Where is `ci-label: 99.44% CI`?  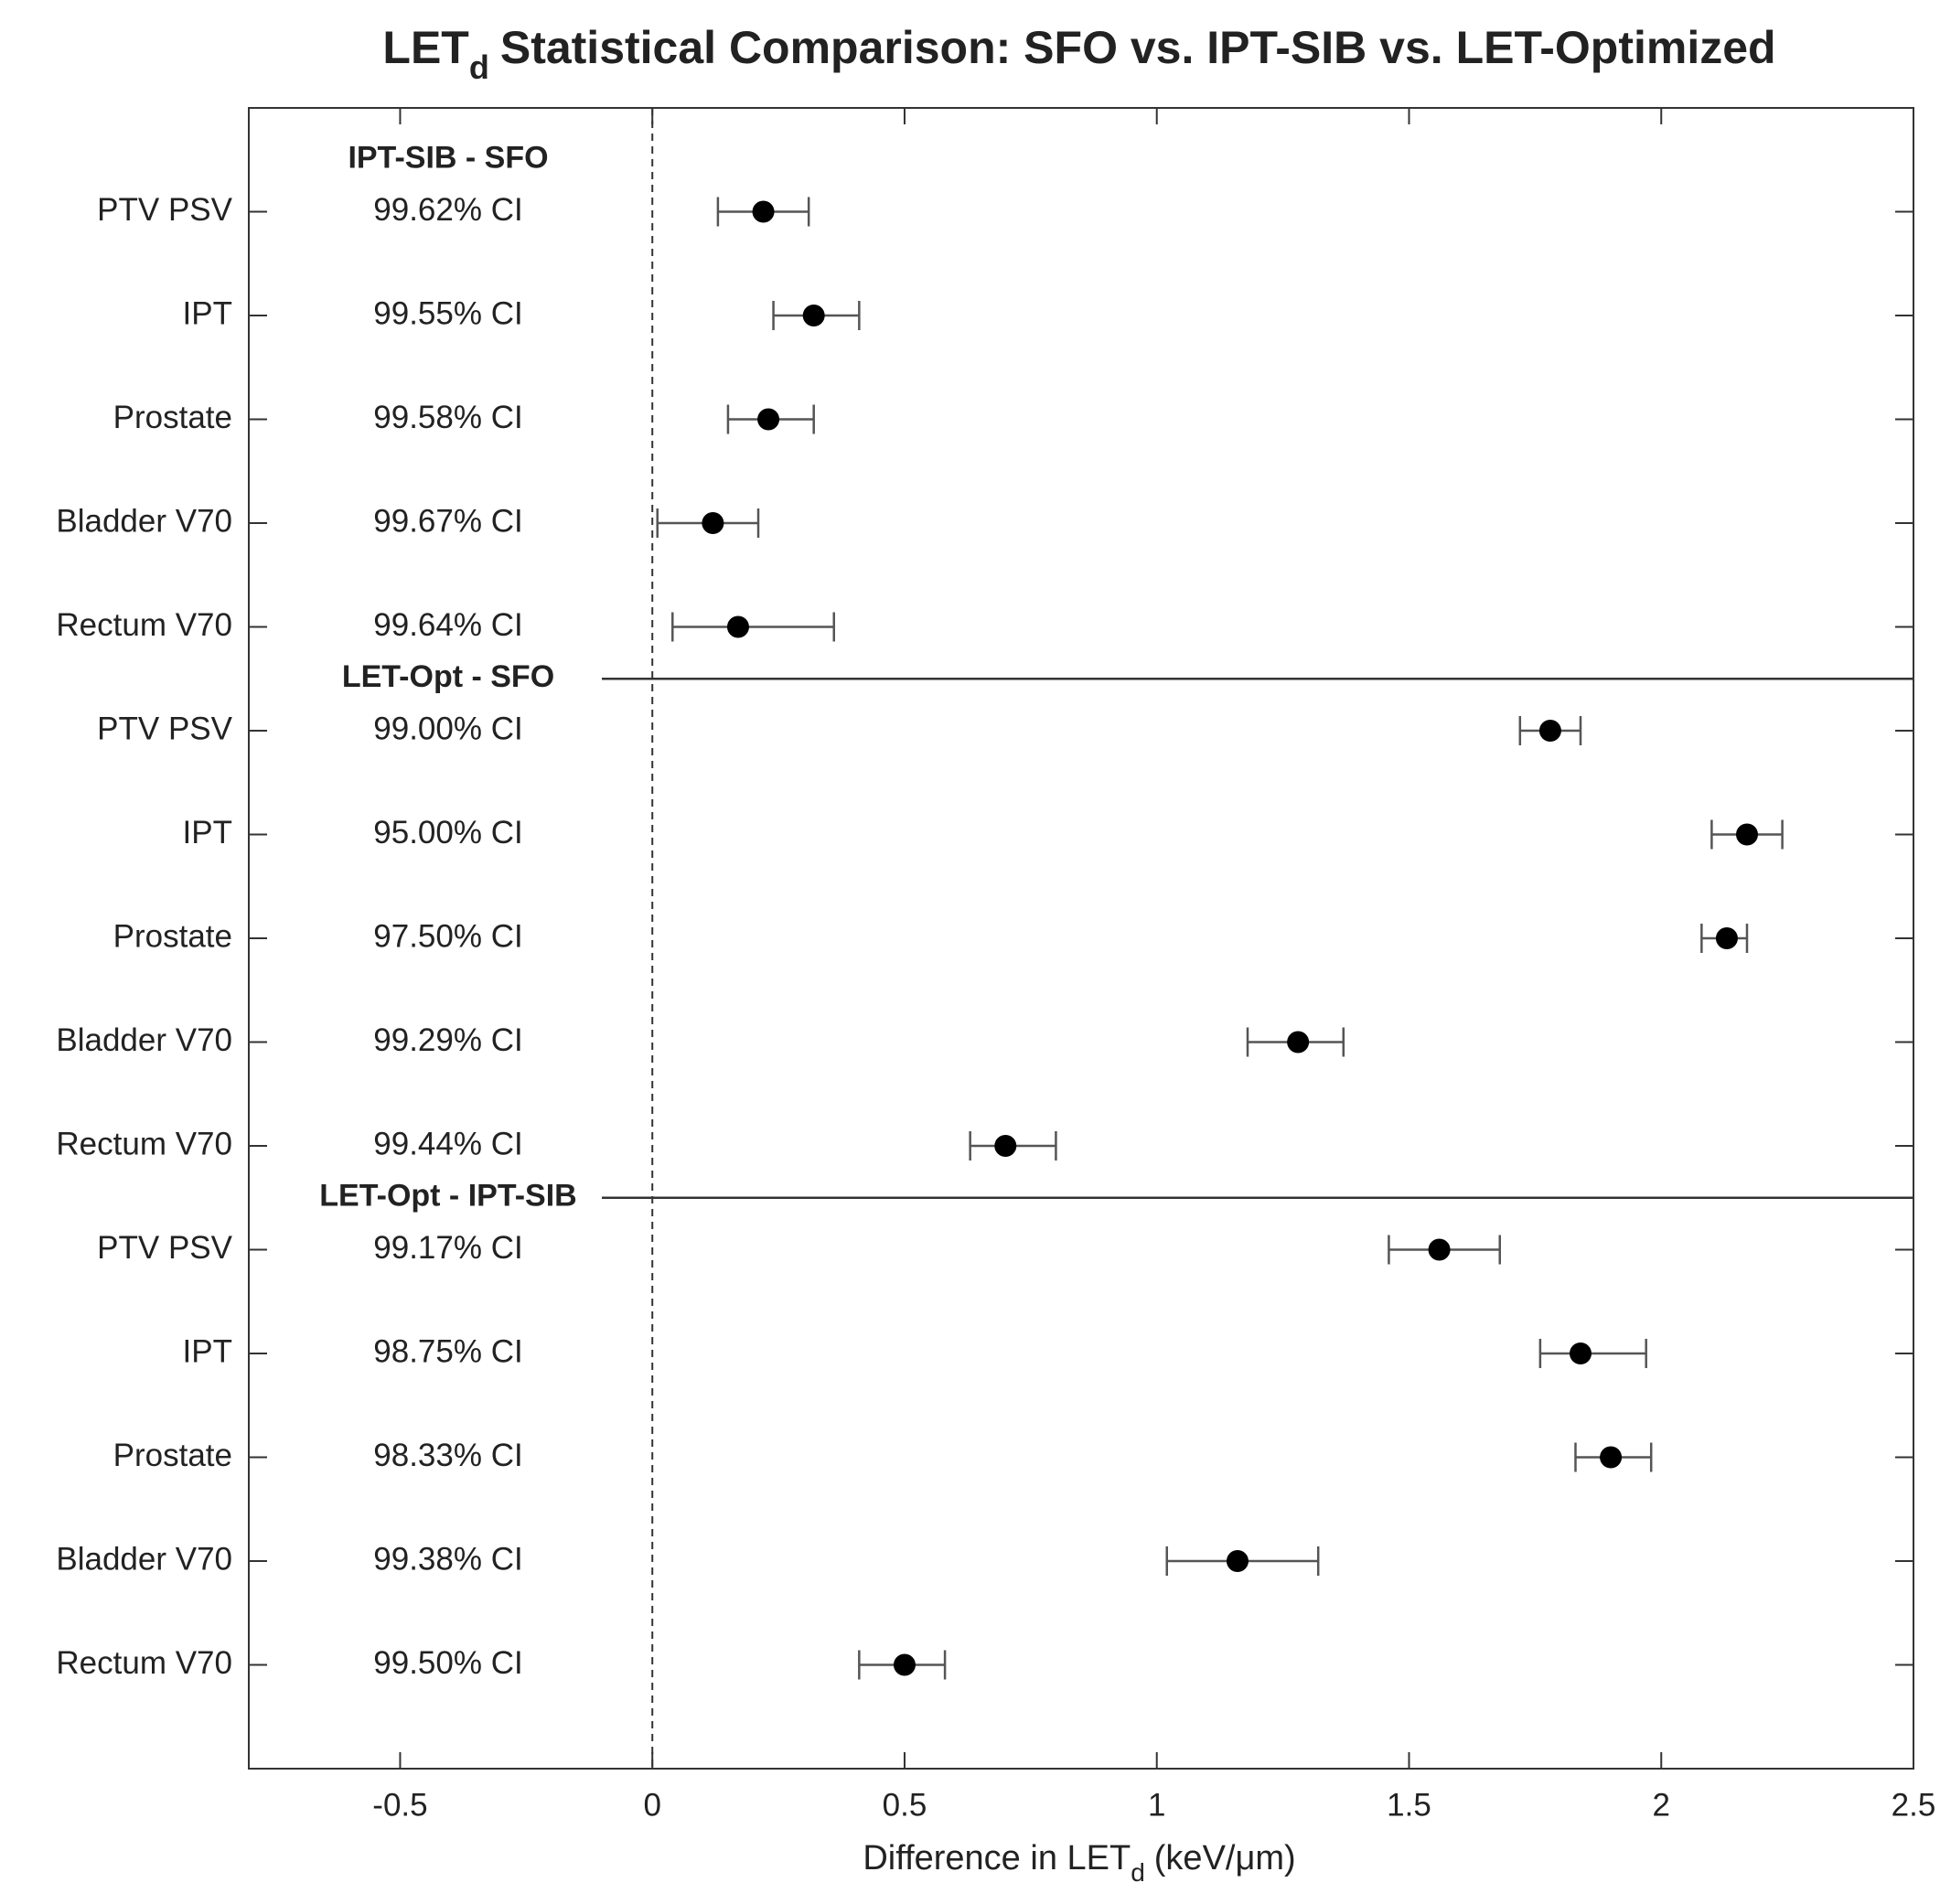
ci-label: 99.44% CI is located at coordinates (447, 1143).